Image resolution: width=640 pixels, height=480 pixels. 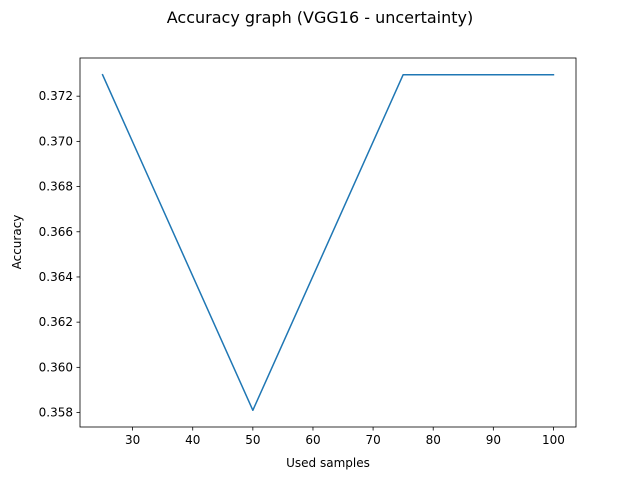 What do you see at coordinates (553, 440) in the screenshot?
I see `x-tick-label: 100` at bounding box center [553, 440].